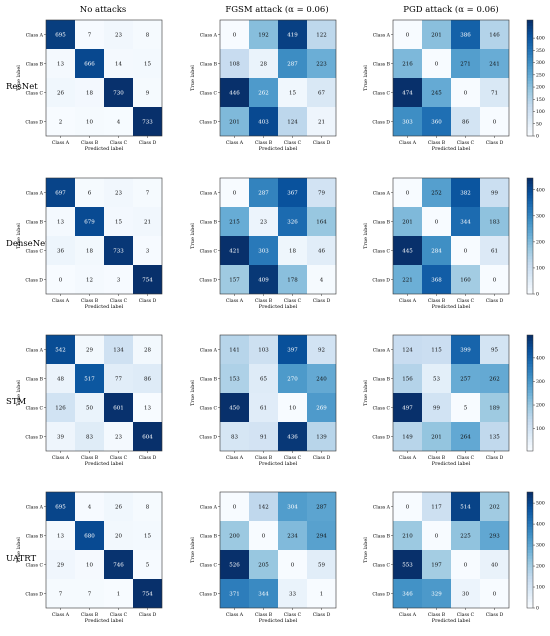  What do you see at coordinates (148, 301) in the screenshot?
I see `x-tick-label: Class D` at bounding box center [148, 301].